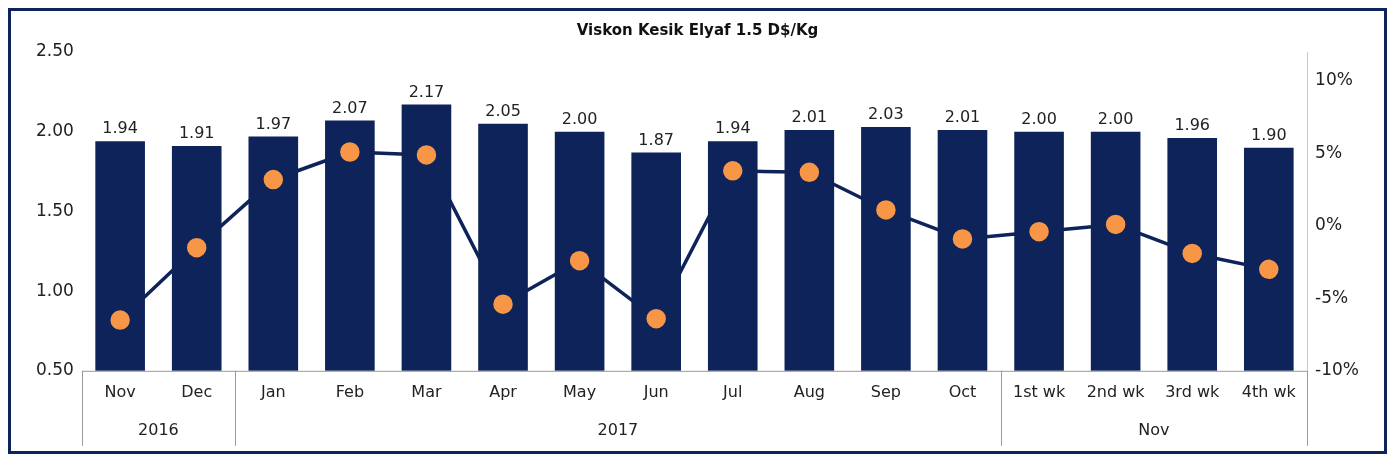 Image resolution: width=1395 pixels, height=462 pixels. I want to click on data-label: 2.05, so click(503, 110).